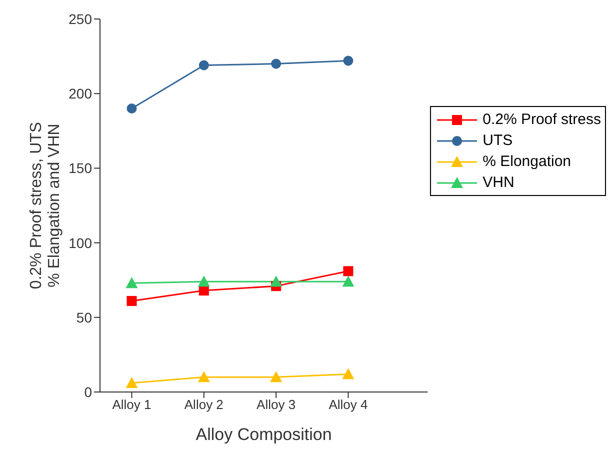 The image size is (614, 466). What do you see at coordinates (264, 434) in the screenshot?
I see `x-axis-title: Alloy Composition` at bounding box center [264, 434].